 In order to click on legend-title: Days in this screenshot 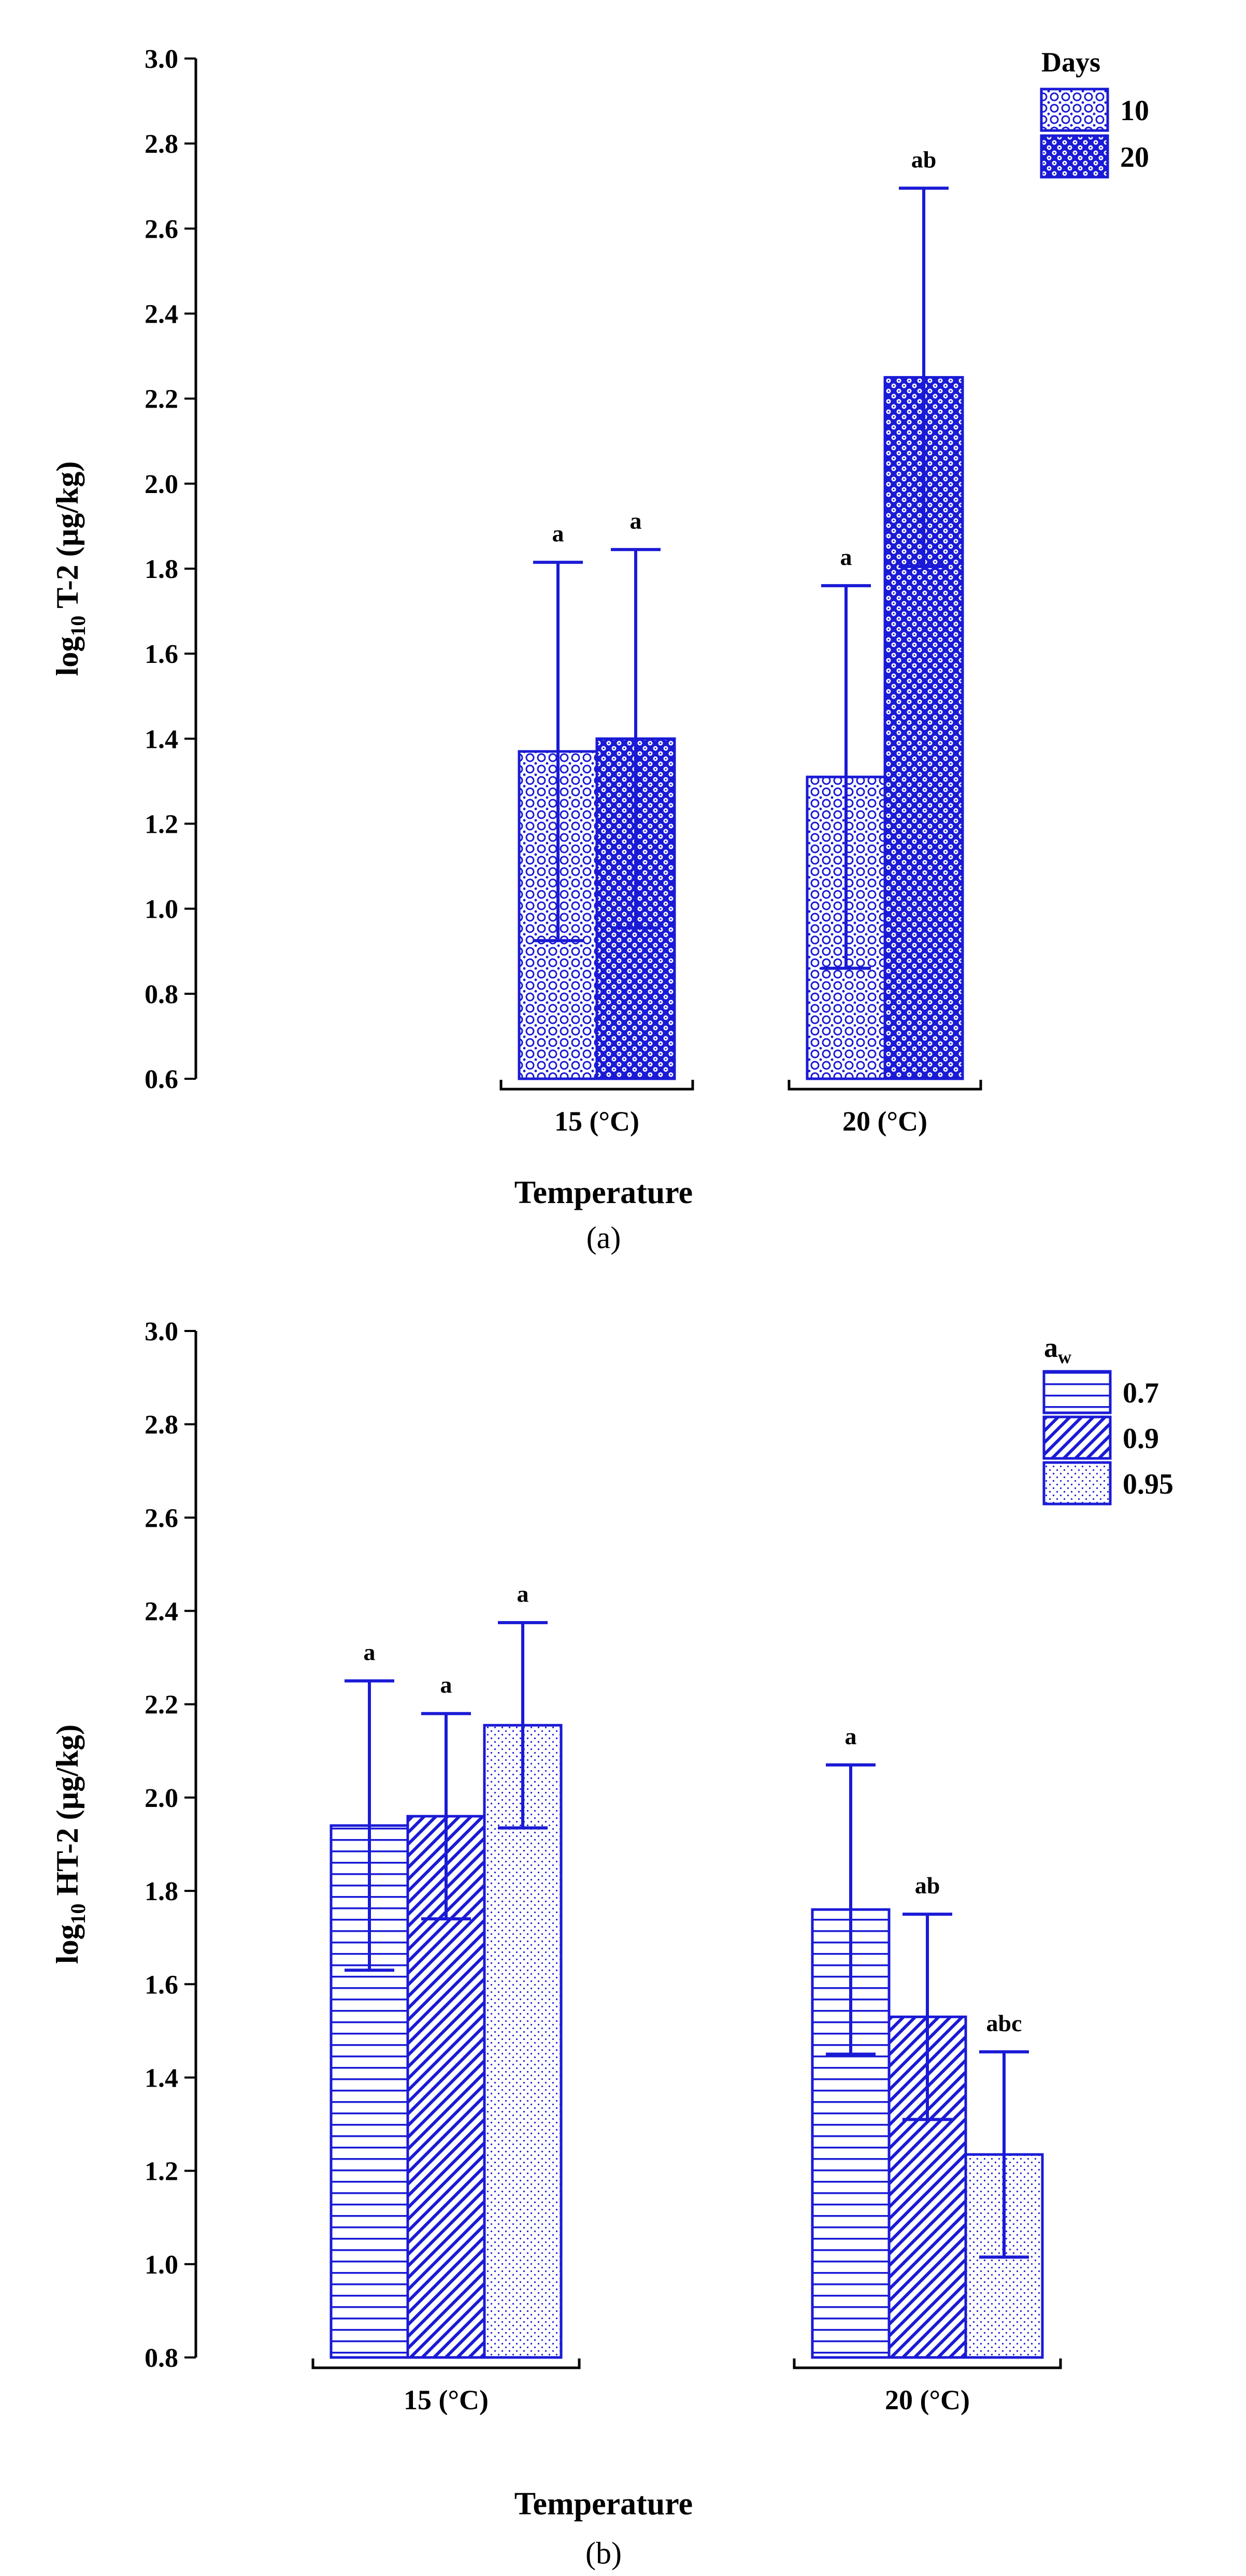, I will do `click(1070, 62)`.